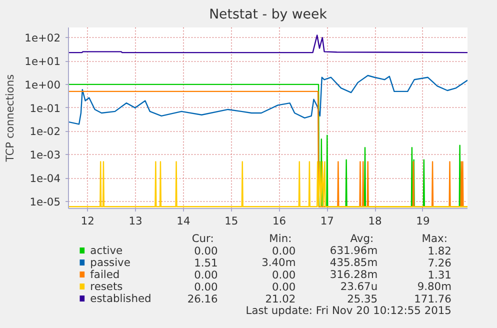 Image resolution: width=497 pixels, height=328 pixels. What do you see at coordinates (107, 286) in the screenshot?
I see `legend-label: resets` at bounding box center [107, 286].